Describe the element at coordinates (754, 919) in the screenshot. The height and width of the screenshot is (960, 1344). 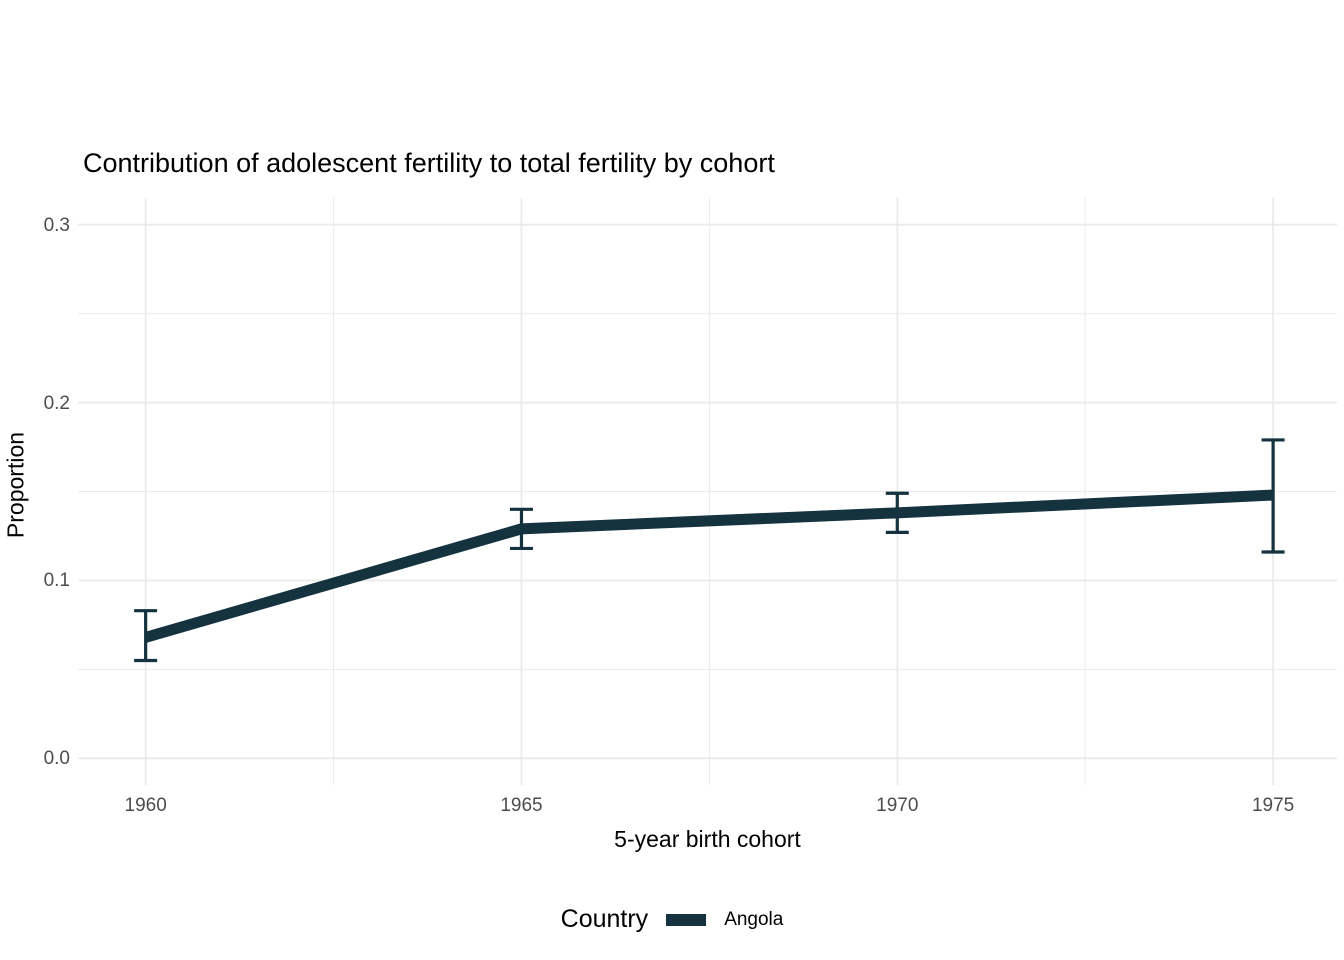
I see `legend-entry-label: Angola` at that location.